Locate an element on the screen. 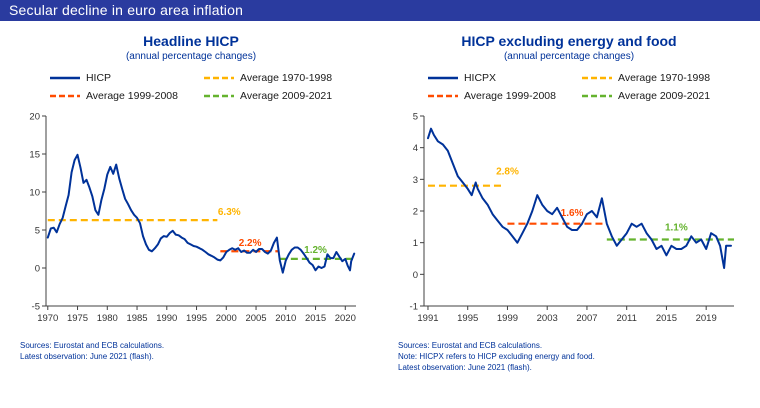 Image resolution: width=760 pixels, height=408 pixels. x-tick-label: 1985 is located at coordinates (136, 318).